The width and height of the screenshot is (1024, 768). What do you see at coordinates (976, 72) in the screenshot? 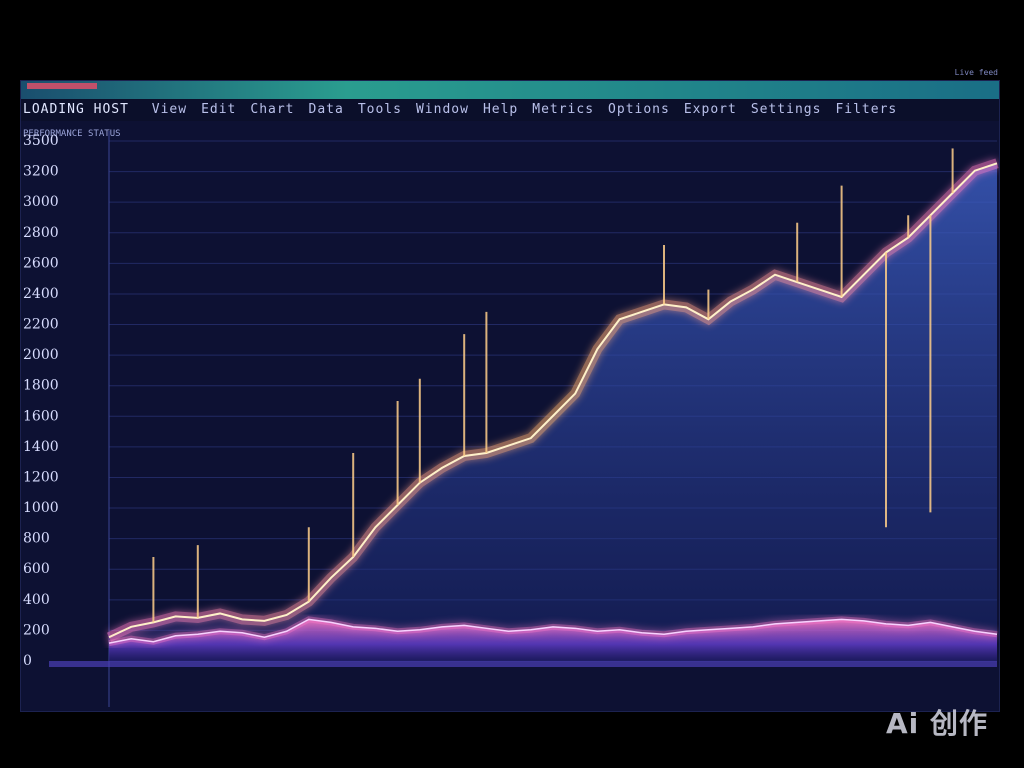
I see `live-feed-label: Live feed` at bounding box center [976, 72].